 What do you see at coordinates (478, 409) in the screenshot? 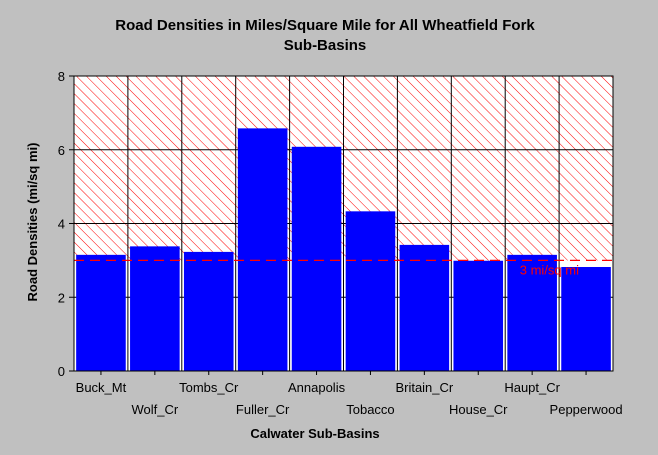
I see `x-tick-label: House_Cr` at bounding box center [478, 409].